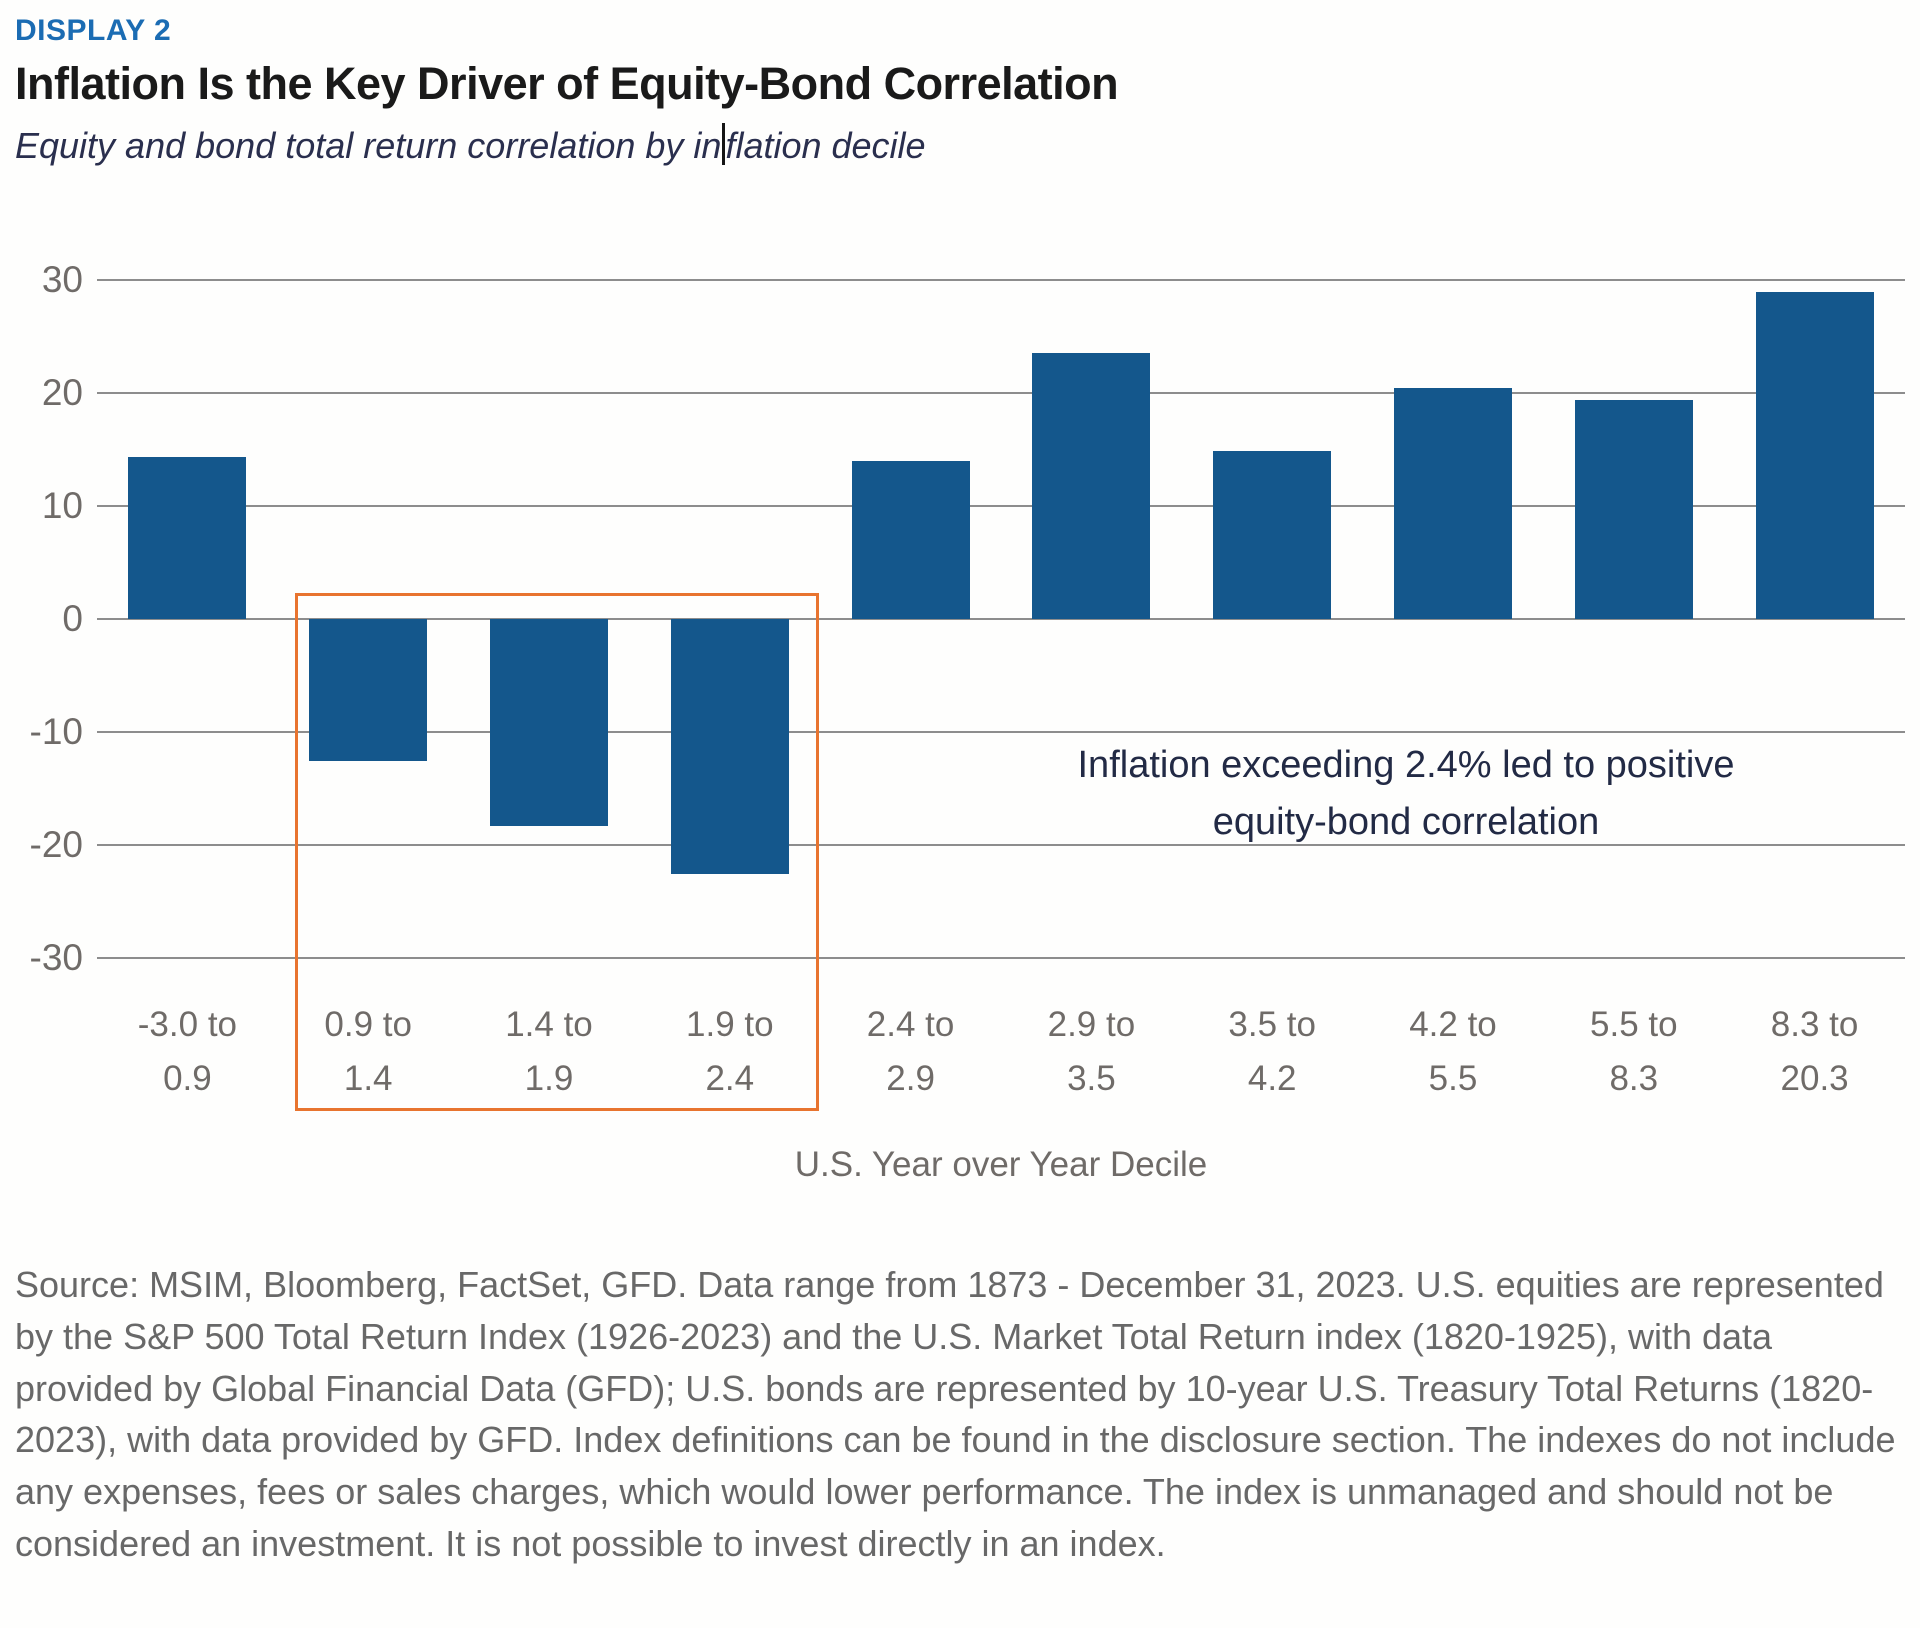  Describe the element at coordinates (93, 30) in the screenshot. I see `display-label: DISPLAY 2` at that location.